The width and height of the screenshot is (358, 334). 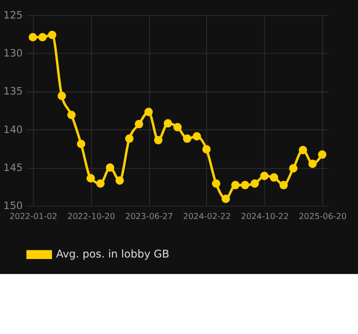 I want to click on x-tick-label: 2024-02-22, so click(x=207, y=215).